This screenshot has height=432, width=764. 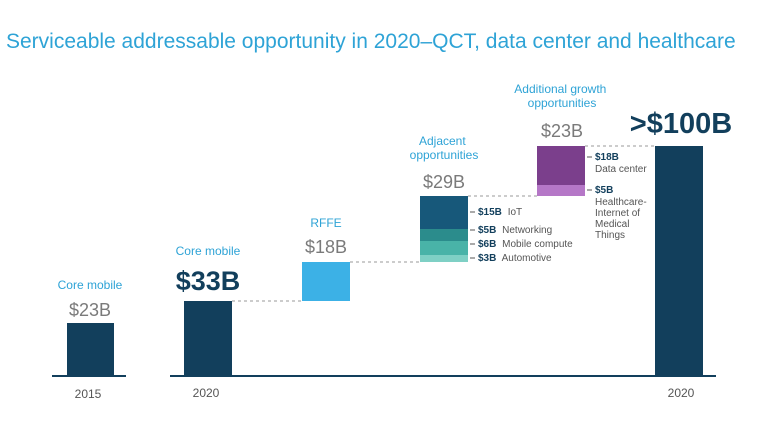 What do you see at coordinates (326, 281) in the screenshot?
I see `bar-rffe` at bounding box center [326, 281].